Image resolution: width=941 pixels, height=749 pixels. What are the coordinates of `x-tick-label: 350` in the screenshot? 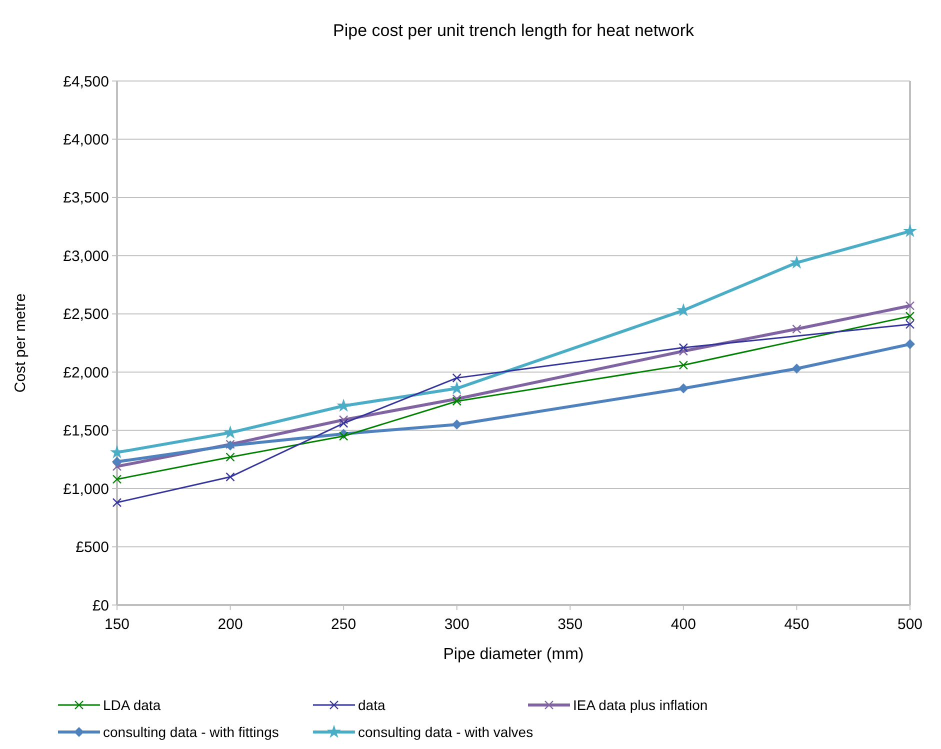 It's located at (570, 624).